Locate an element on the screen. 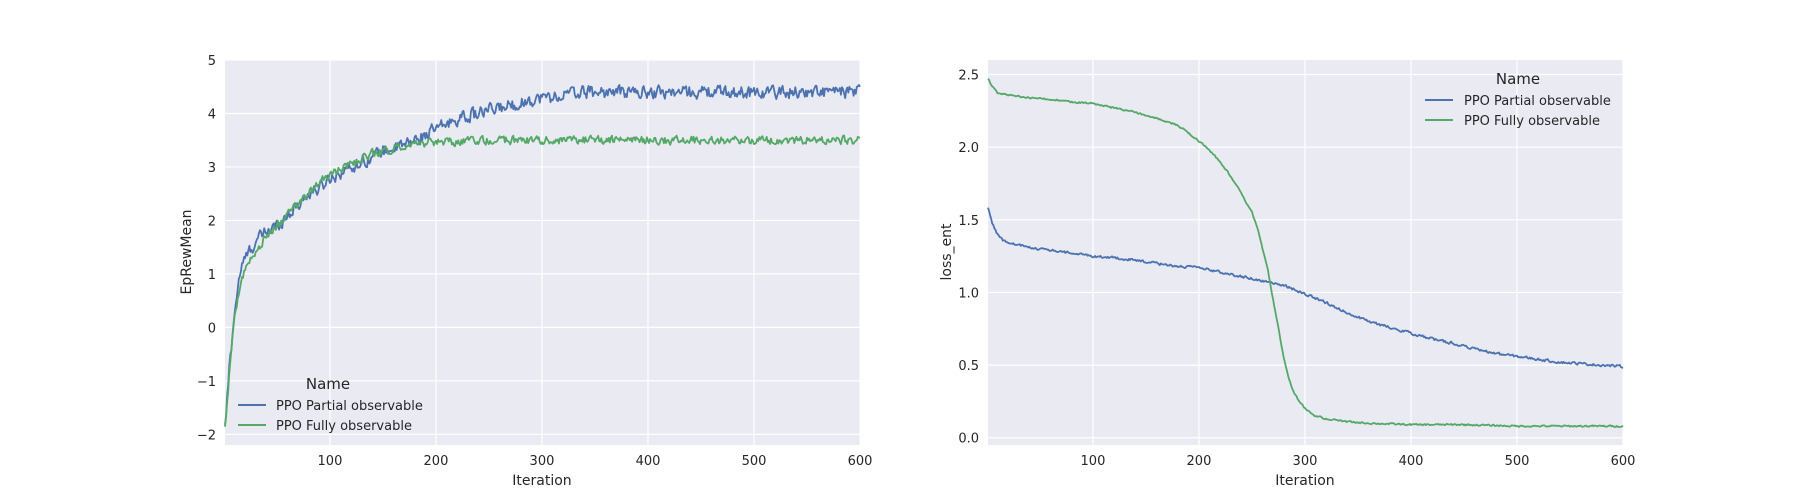 This screenshot has width=1800, height=500. y-axis-label: EpRewMean is located at coordinates (187, 251).